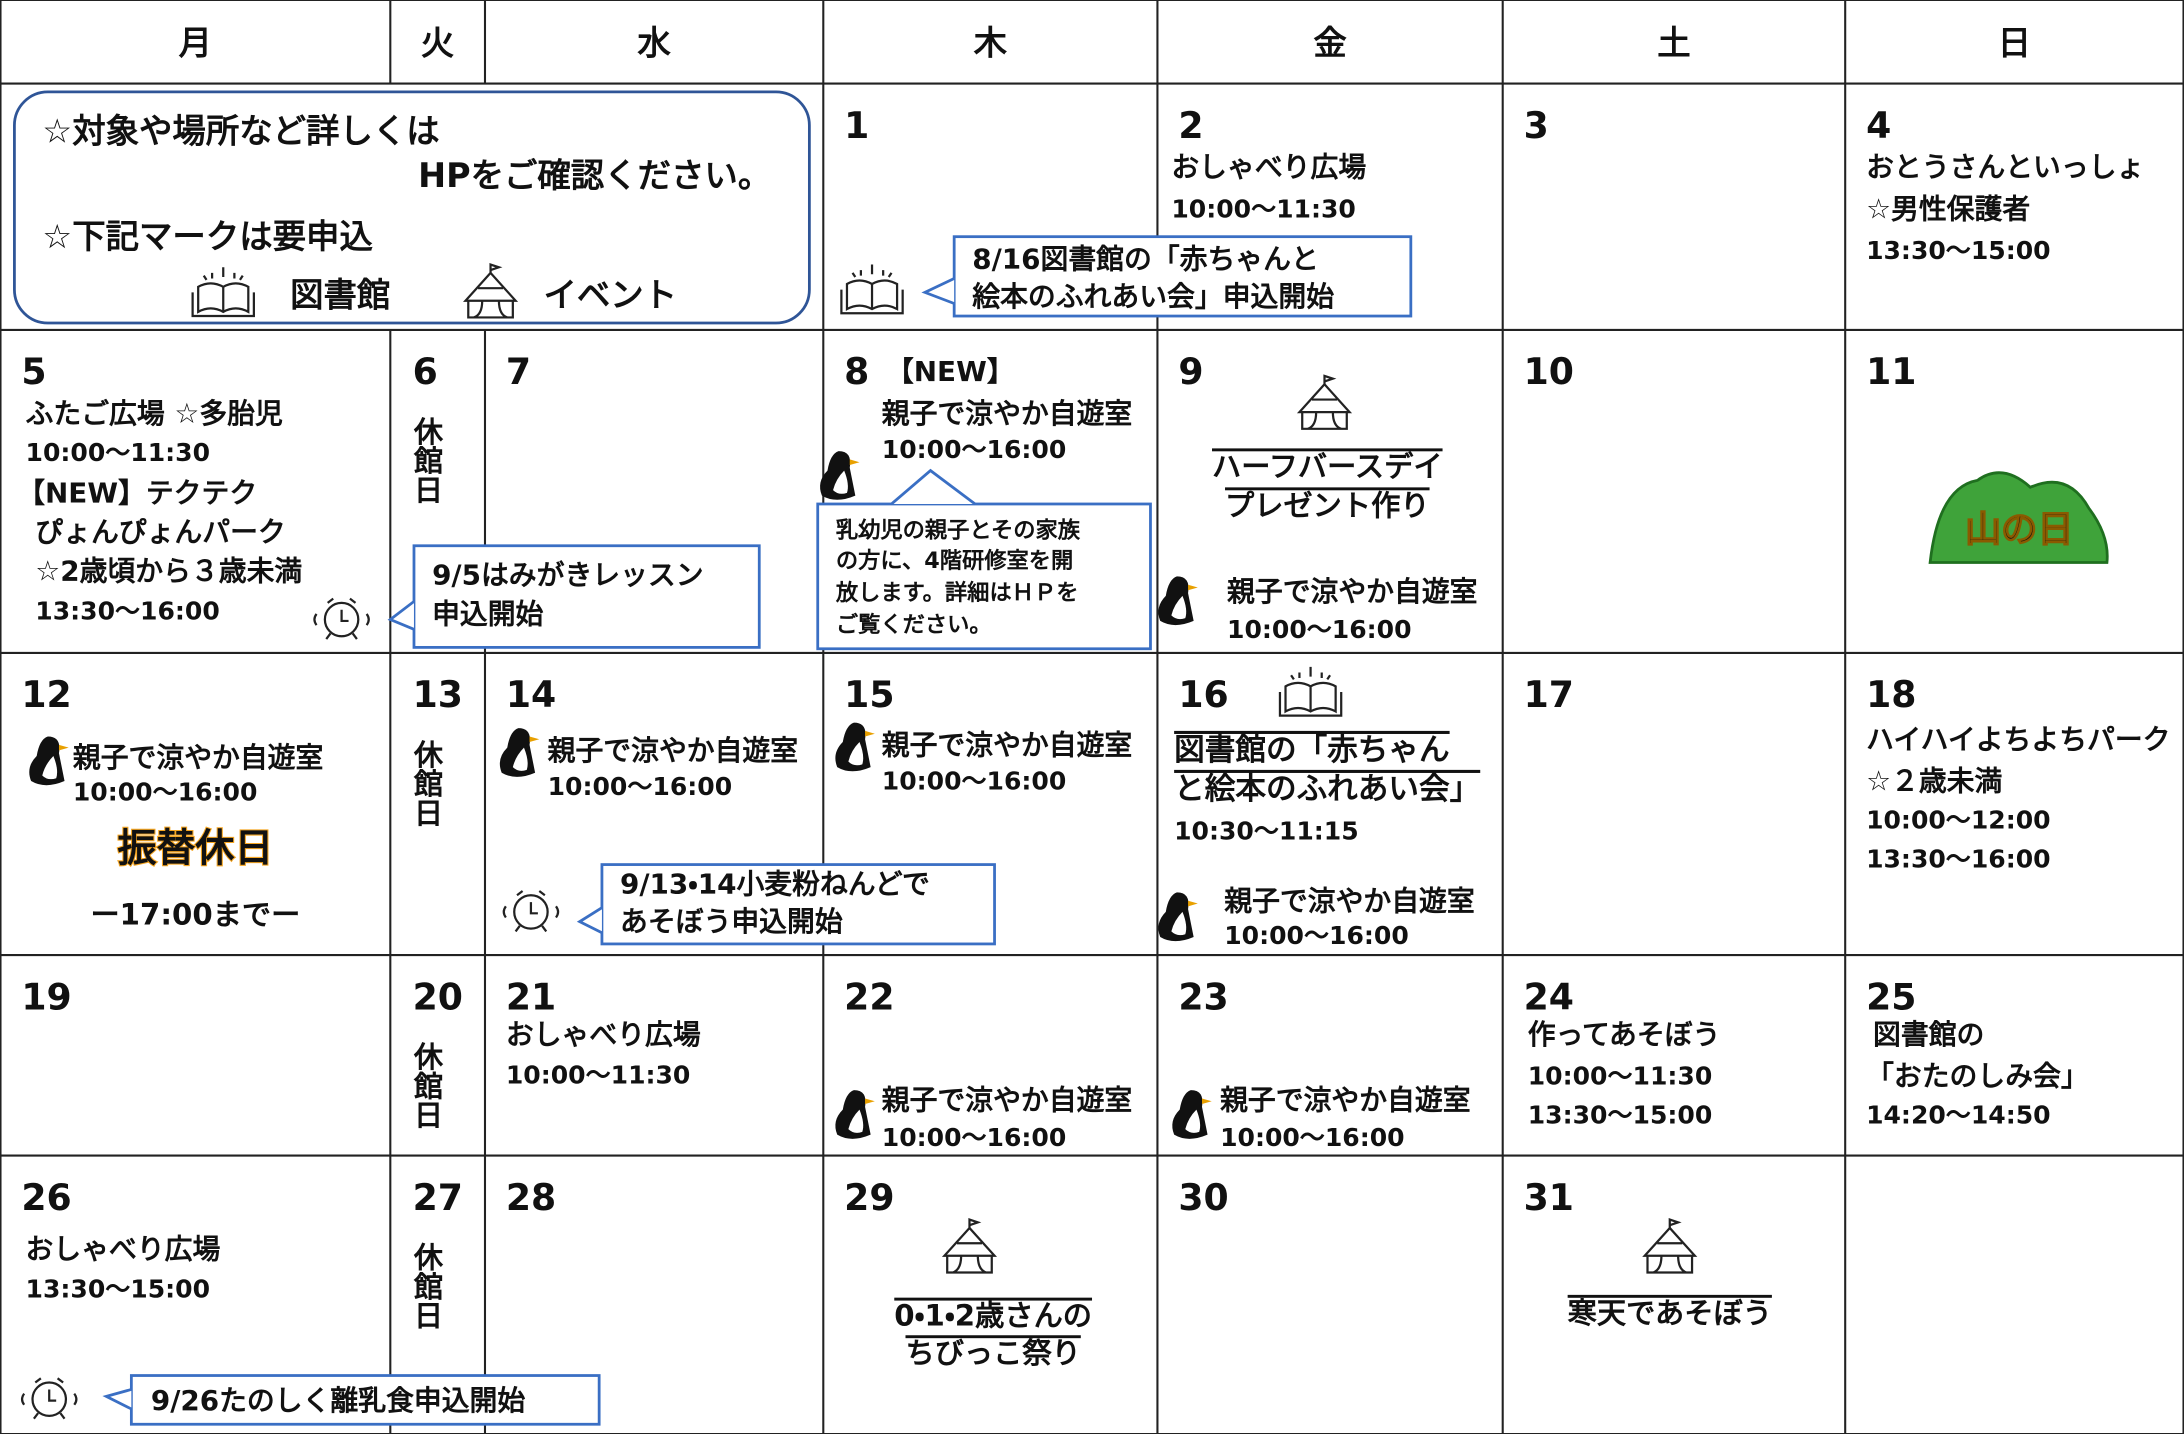 The width and height of the screenshot is (2184, 1434). I want to click on date: 3, so click(1536, 125).